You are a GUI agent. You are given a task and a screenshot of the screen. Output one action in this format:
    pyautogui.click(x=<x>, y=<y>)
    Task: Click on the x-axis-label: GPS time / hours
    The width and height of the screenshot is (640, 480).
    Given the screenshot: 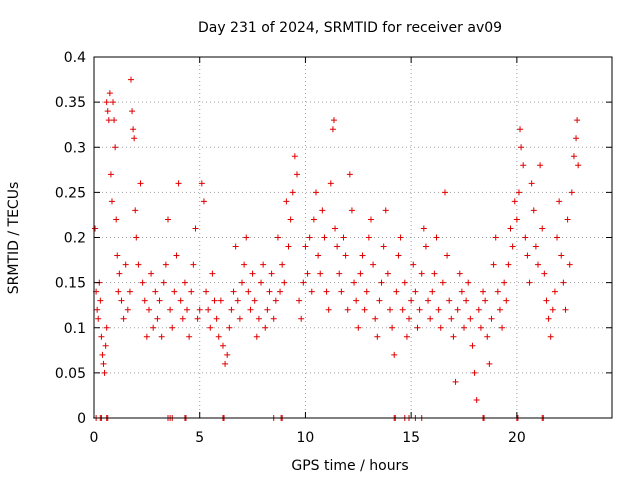 What is the action you would take?
    pyautogui.click(x=349, y=466)
    